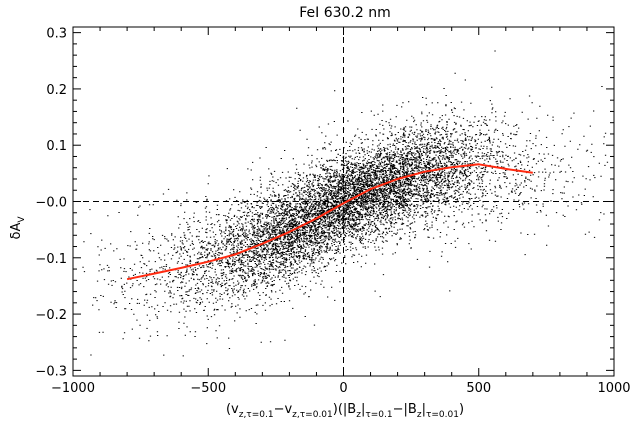 The width and height of the screenshot is (639, 430). I want to click on y-tick-label: −0.2, so click(51, 315).